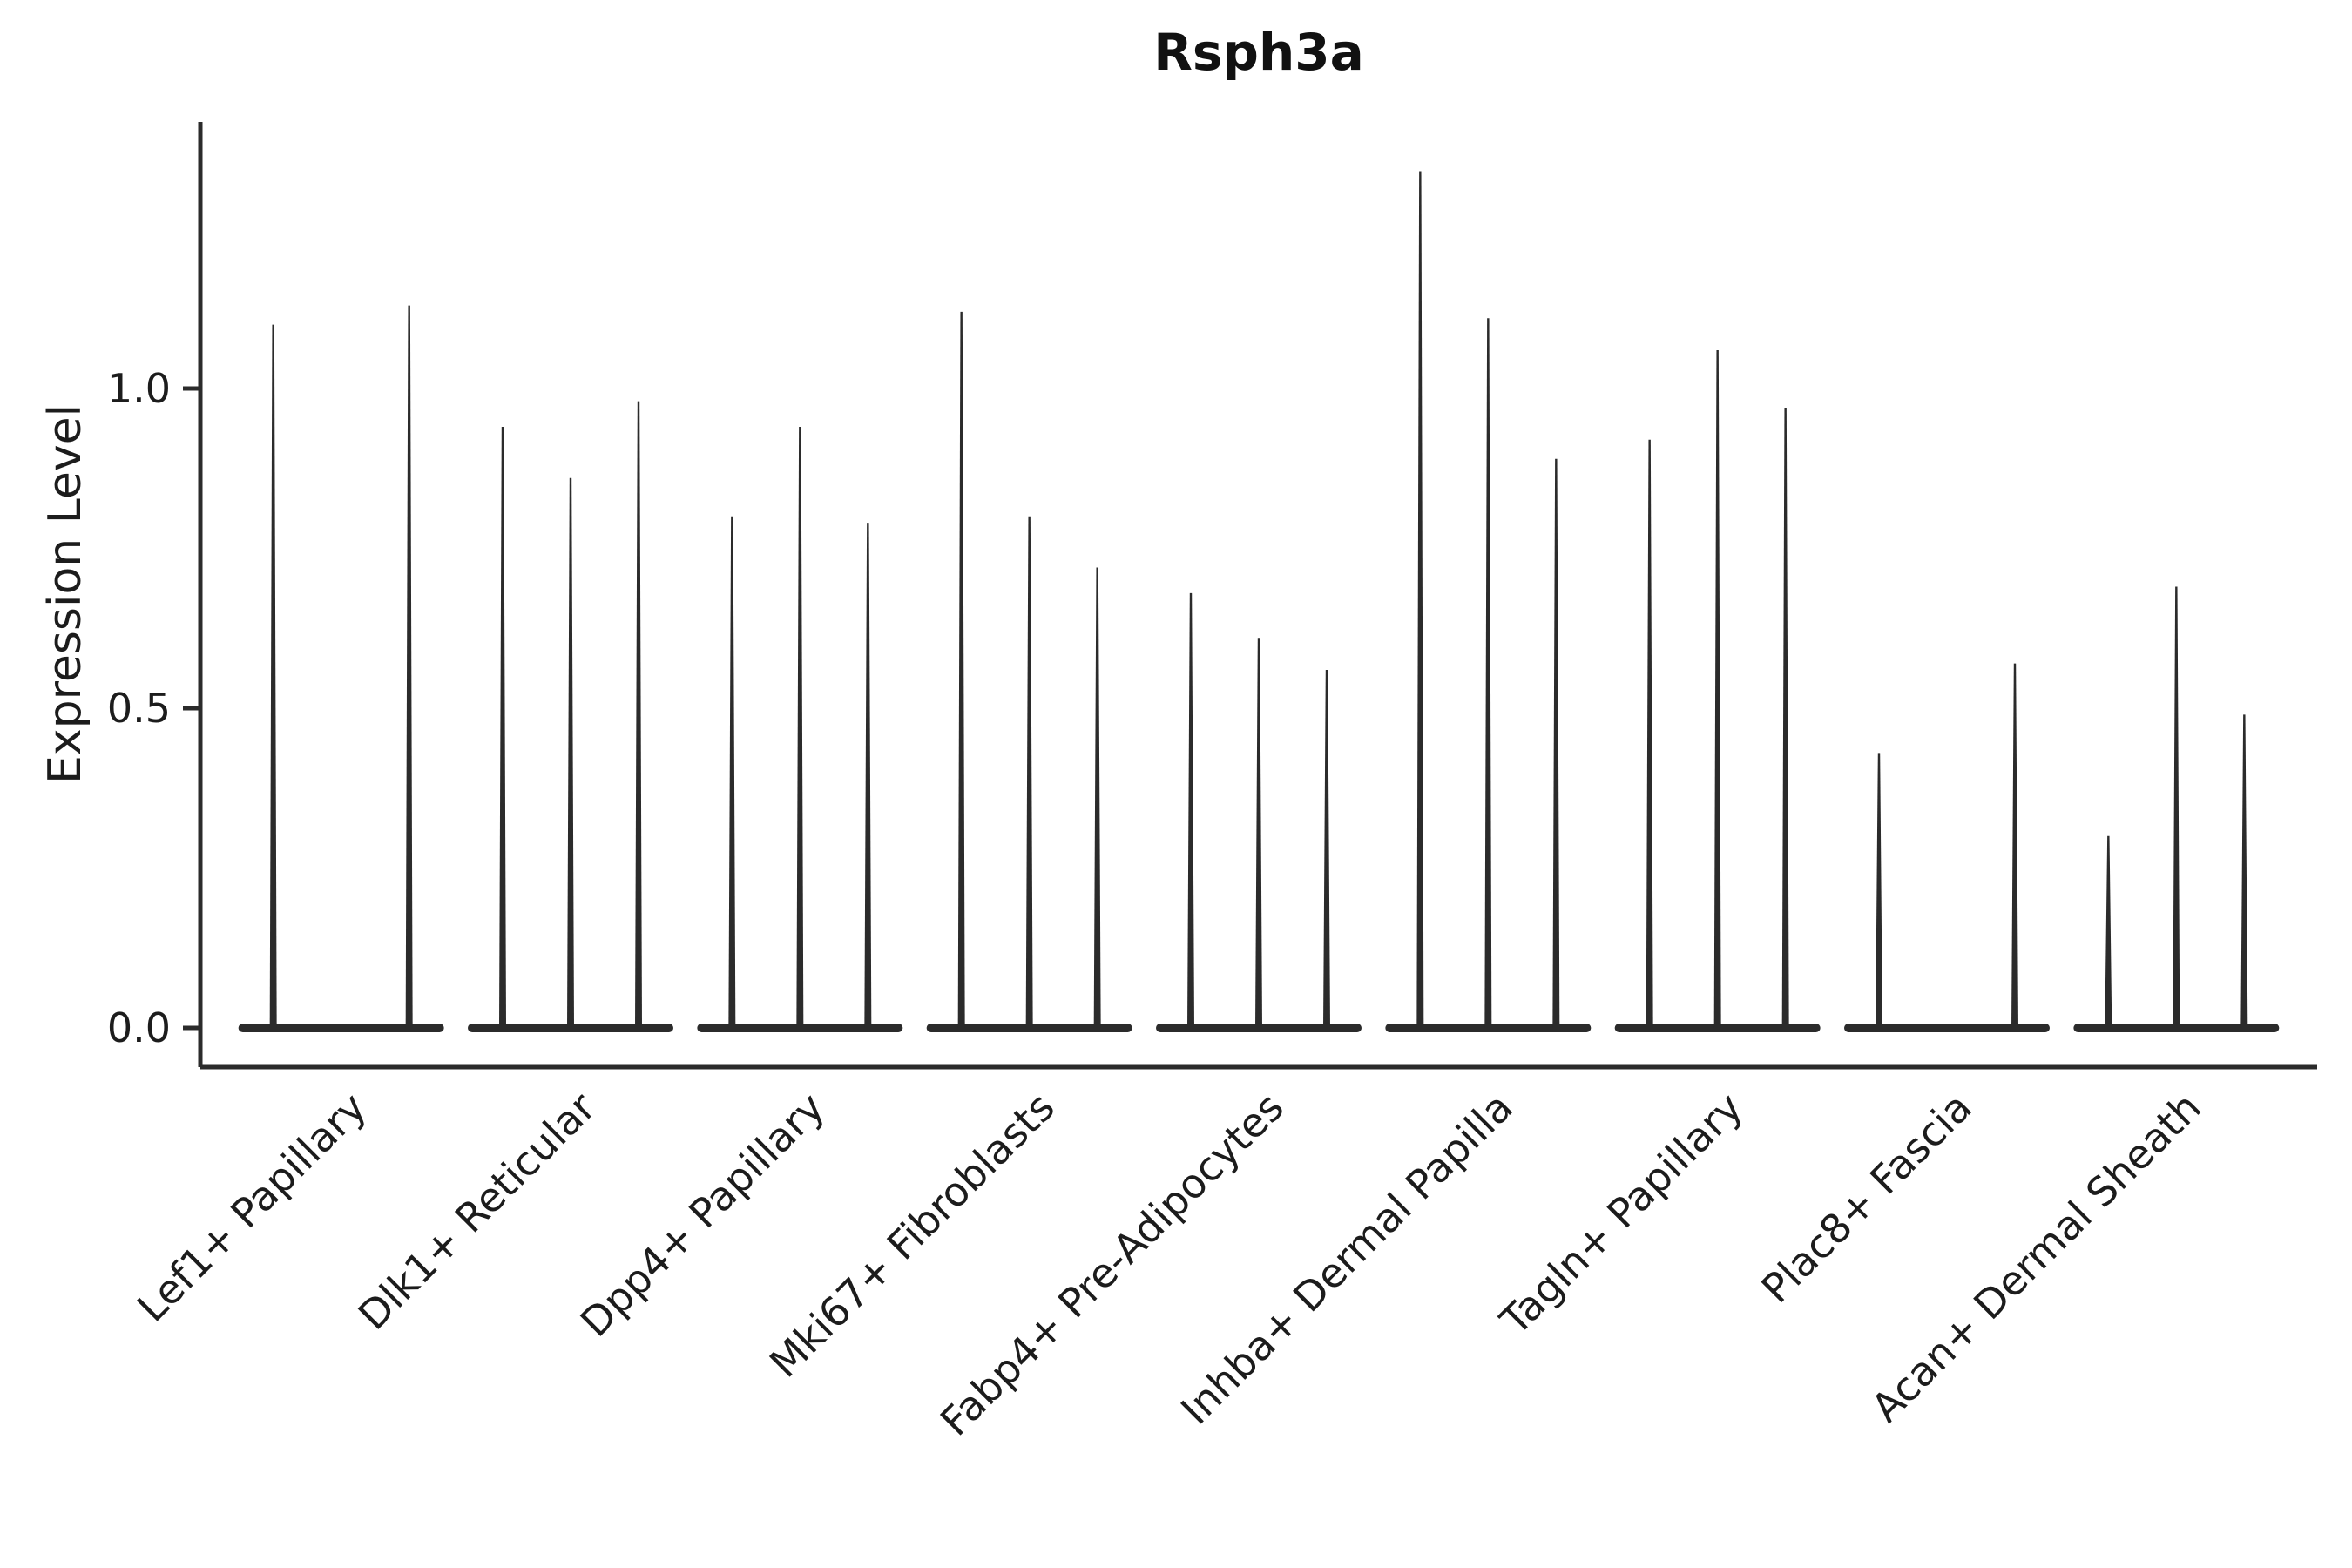 This screenshot has height=1568, width=2352. Describe the element at coordinates (1258, 52) in the screenshot. I see `chart-title: Rsph3a` at that location.